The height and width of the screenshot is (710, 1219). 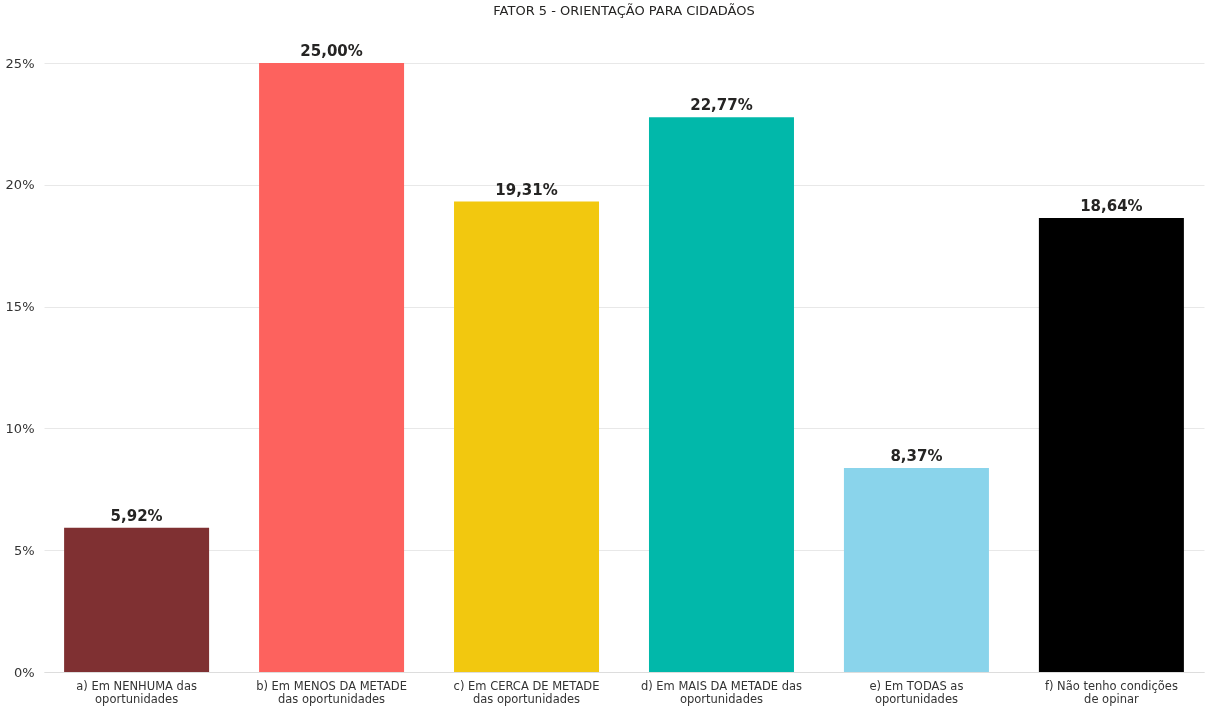 What do you see at coordinates (721, 692) in the screenshot?
I see `x-tick-label: d) Em MAIS DA METADE das oportunidades` at bounding box center [721, 692].